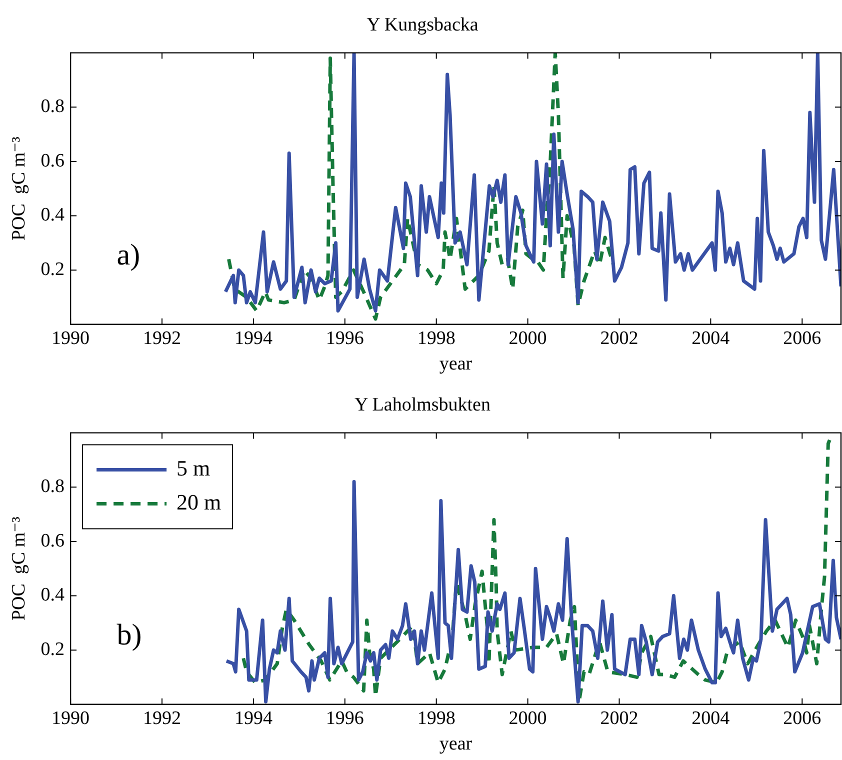 This screenshot has height=760, width=842. What do you see at coordinates (129, 635) in the screenshot?
I see `annotation: b)` at bounding box center [129, 635].